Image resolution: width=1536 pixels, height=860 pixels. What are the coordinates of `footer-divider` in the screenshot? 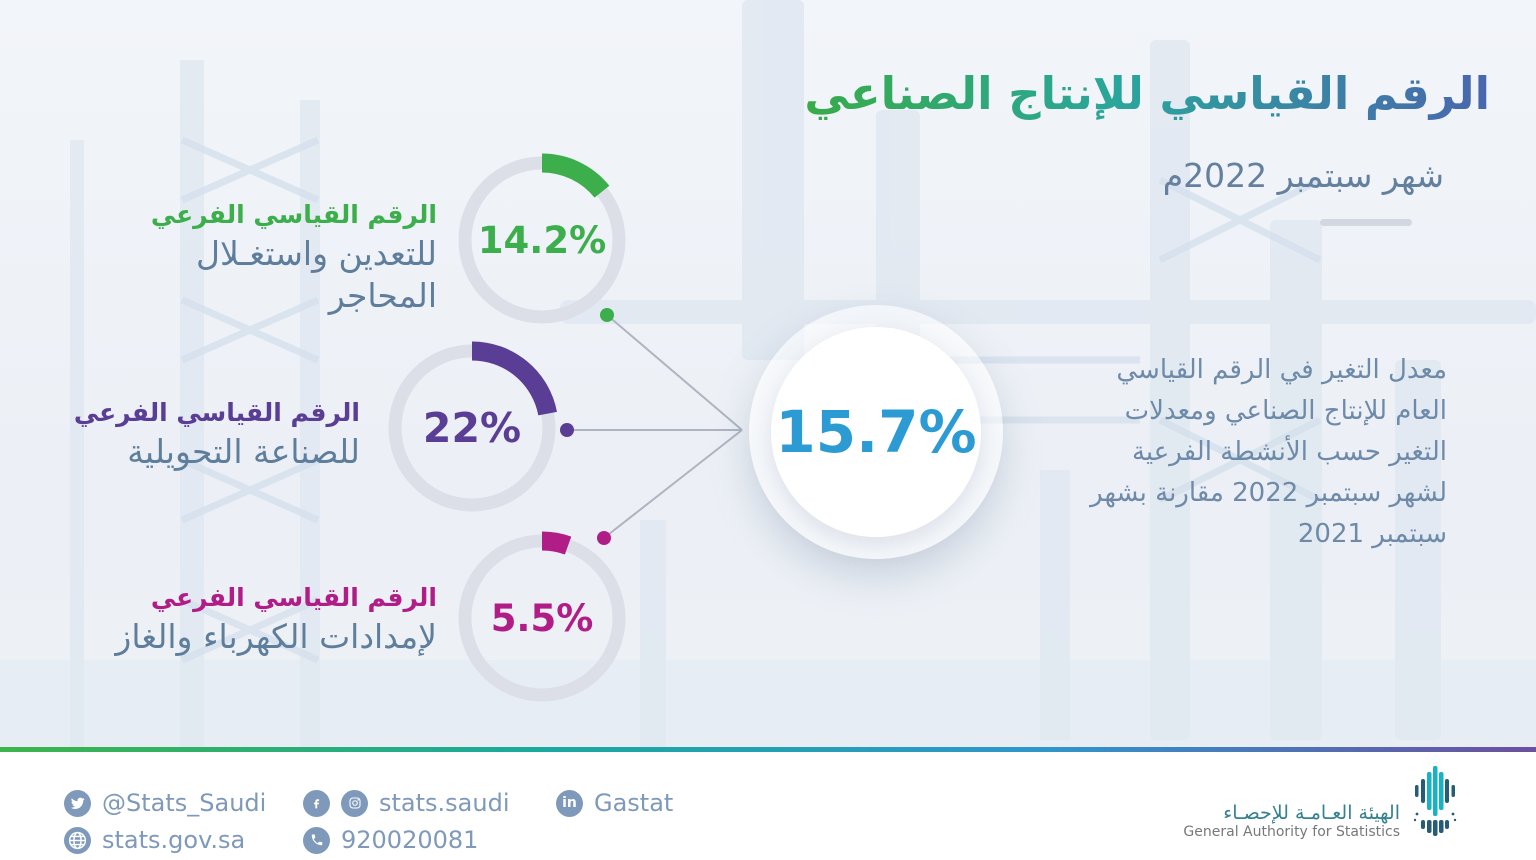 It's located at (768, 749).